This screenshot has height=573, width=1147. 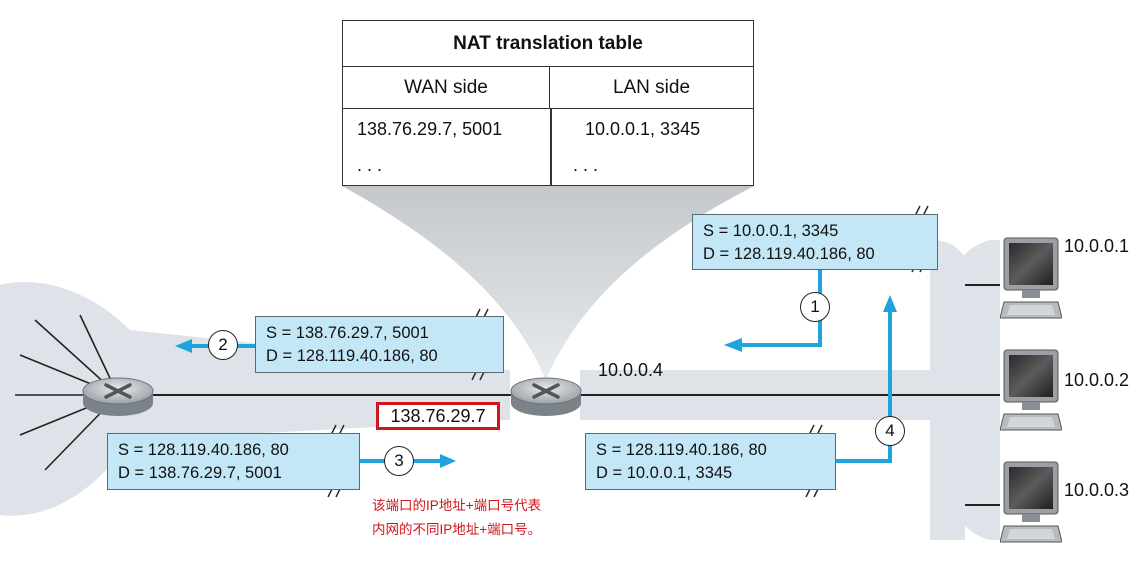 I want to click on step-4-badge: 4, so click(x=890, y=431).